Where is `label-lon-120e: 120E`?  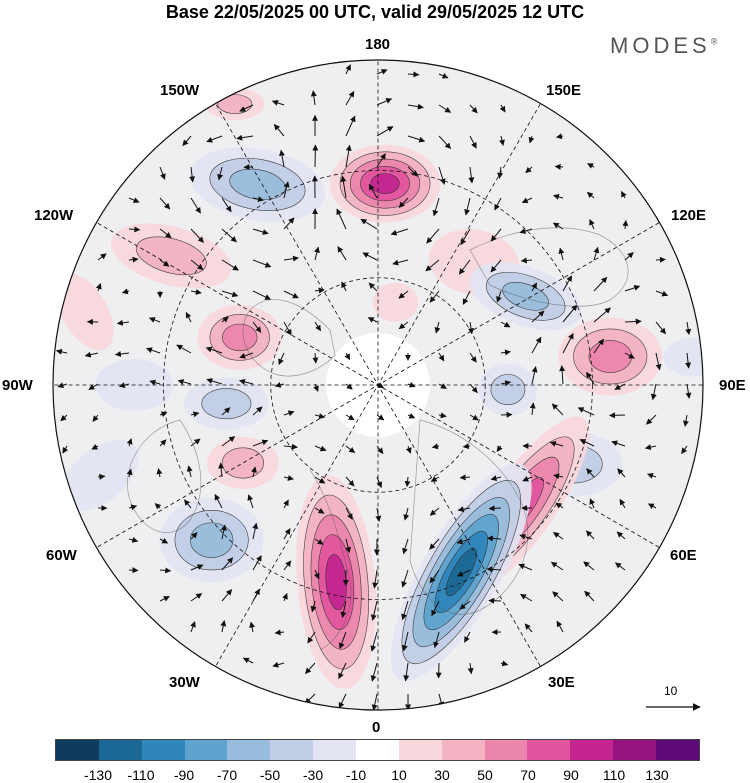 label-lon-120e: 120E is located at coordinates (689, 215).